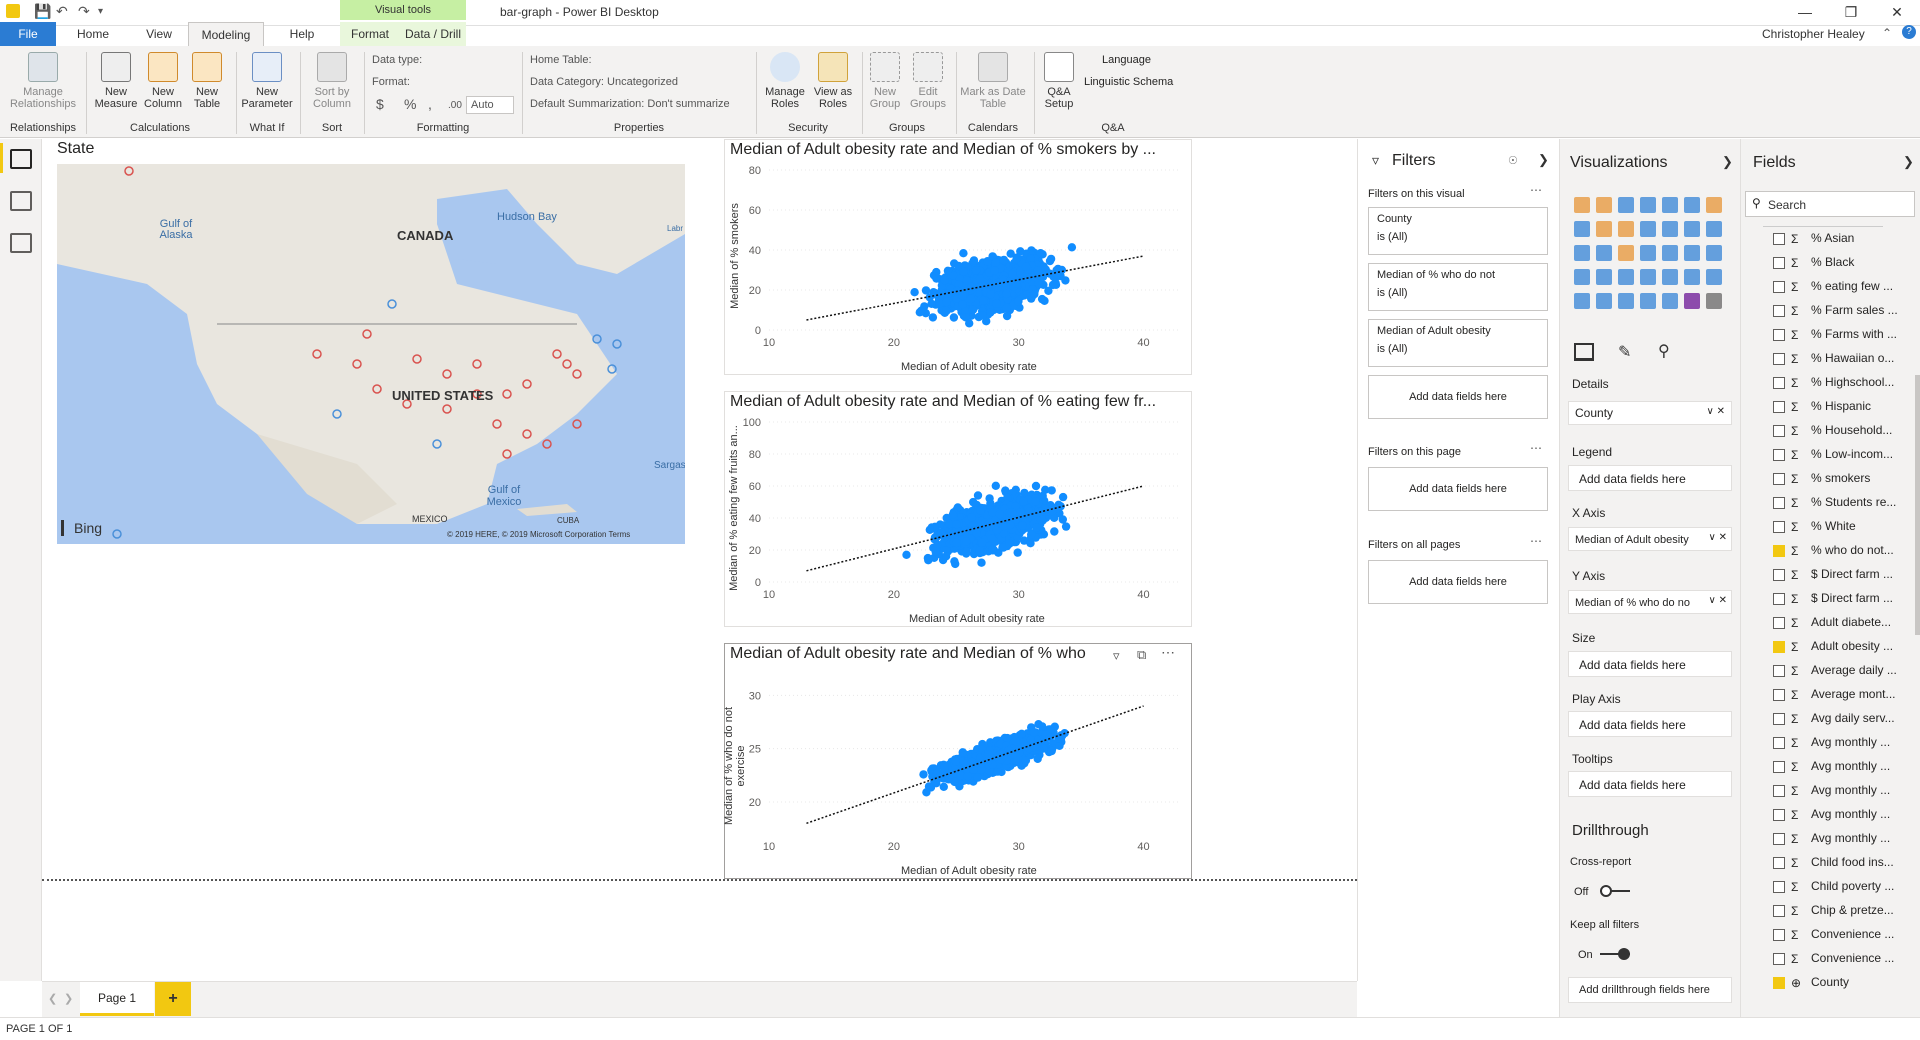 The image size is (1920, 1040). I want to click on linguistic-schema-dropdown: Linguistic Schema, so click(1129, 82).